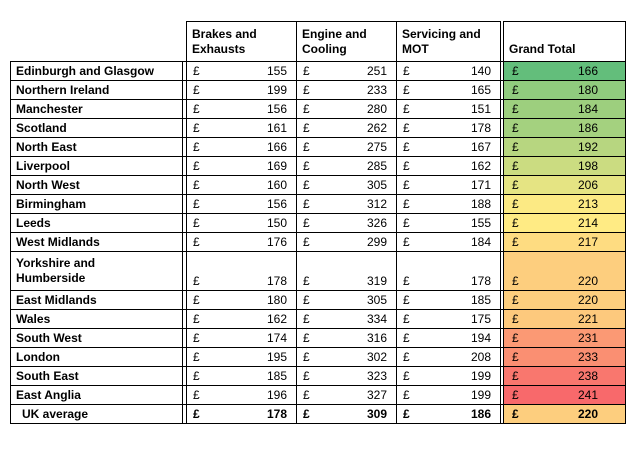  I want to click on brakes-exhausts-cell: £ 162, so click(241, 319).